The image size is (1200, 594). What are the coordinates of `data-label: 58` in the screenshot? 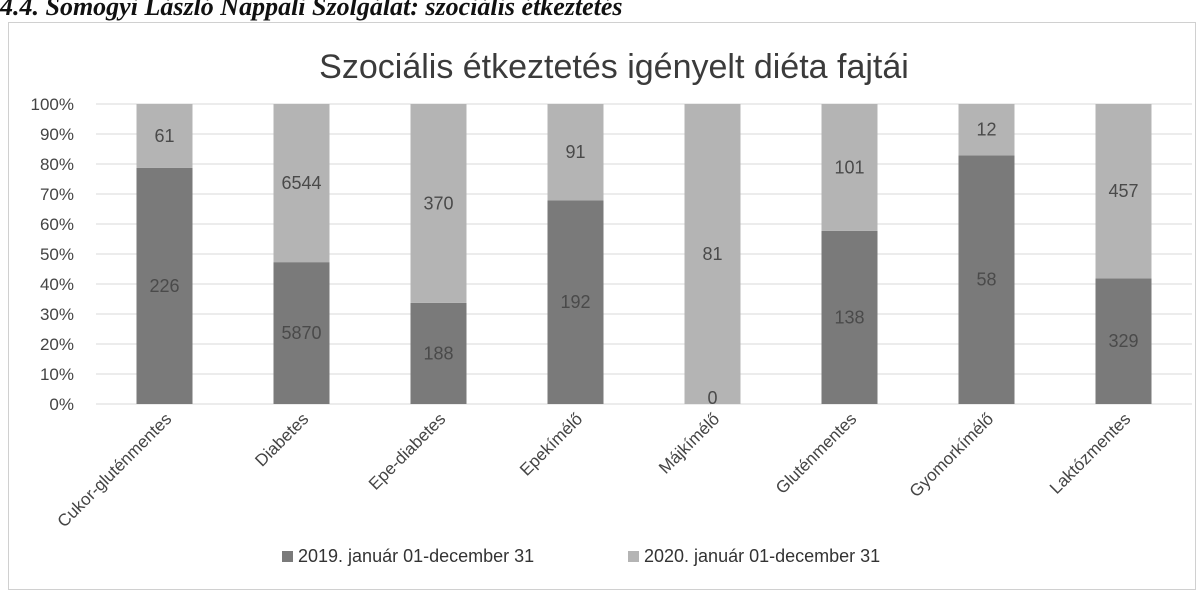 It's located at (986, 280).